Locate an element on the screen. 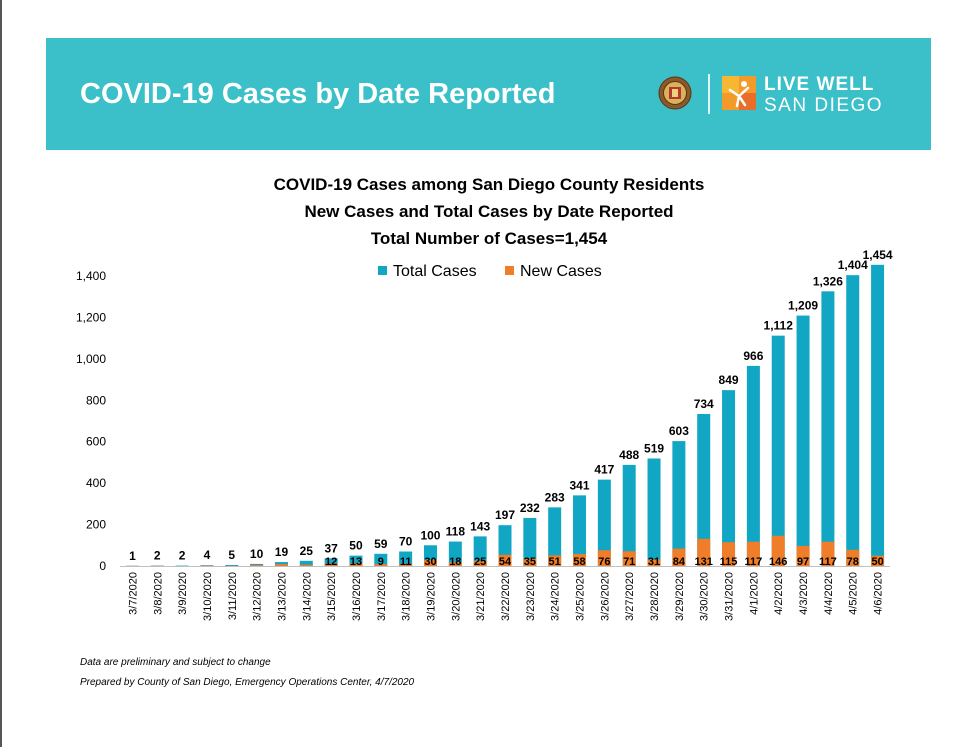 The width and height of the screenshot is (970, 747). total-cases-label: 50 is located at coordinates (356, 546).